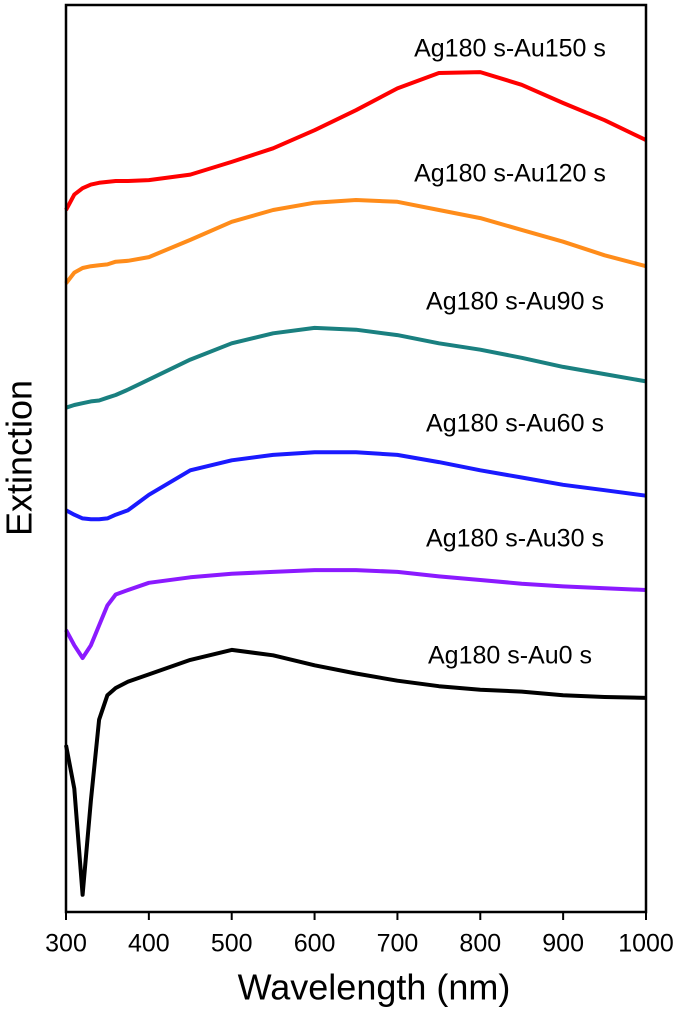 The image size is (685, 1016). What do you see at coordinates (374, 987) in the screenshot?
I see `x-axis-title: Wavelength (nm)` at bounding box center [374, 987].